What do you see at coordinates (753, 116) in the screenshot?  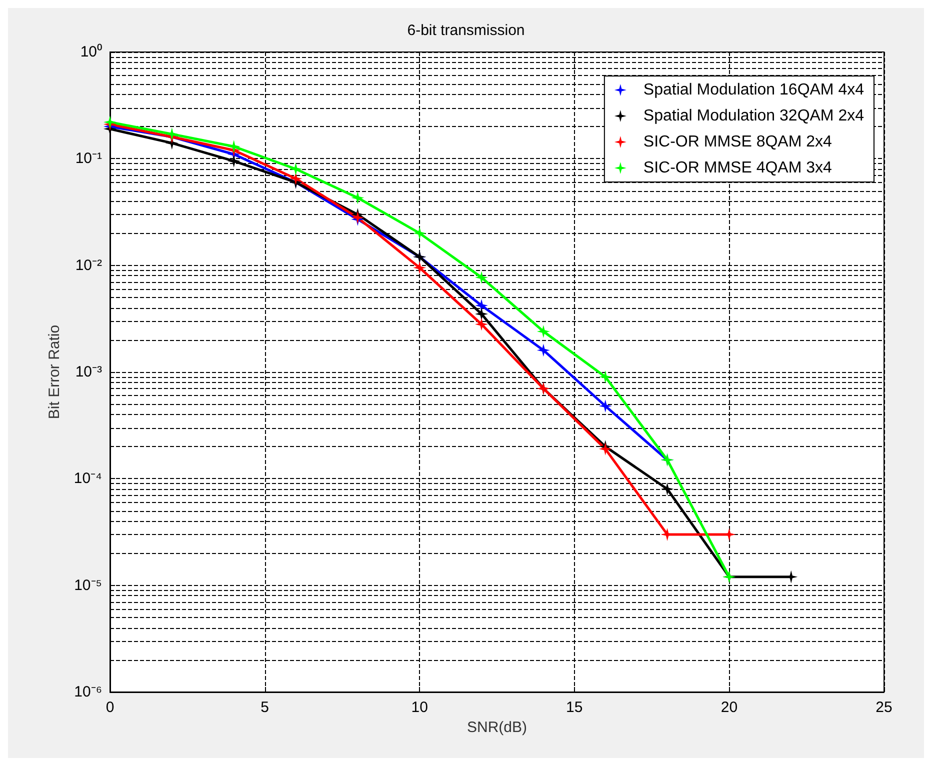 I see `legend-label: Spatial Modulation 32QAM 2x4` at bounding box center [753, 116].